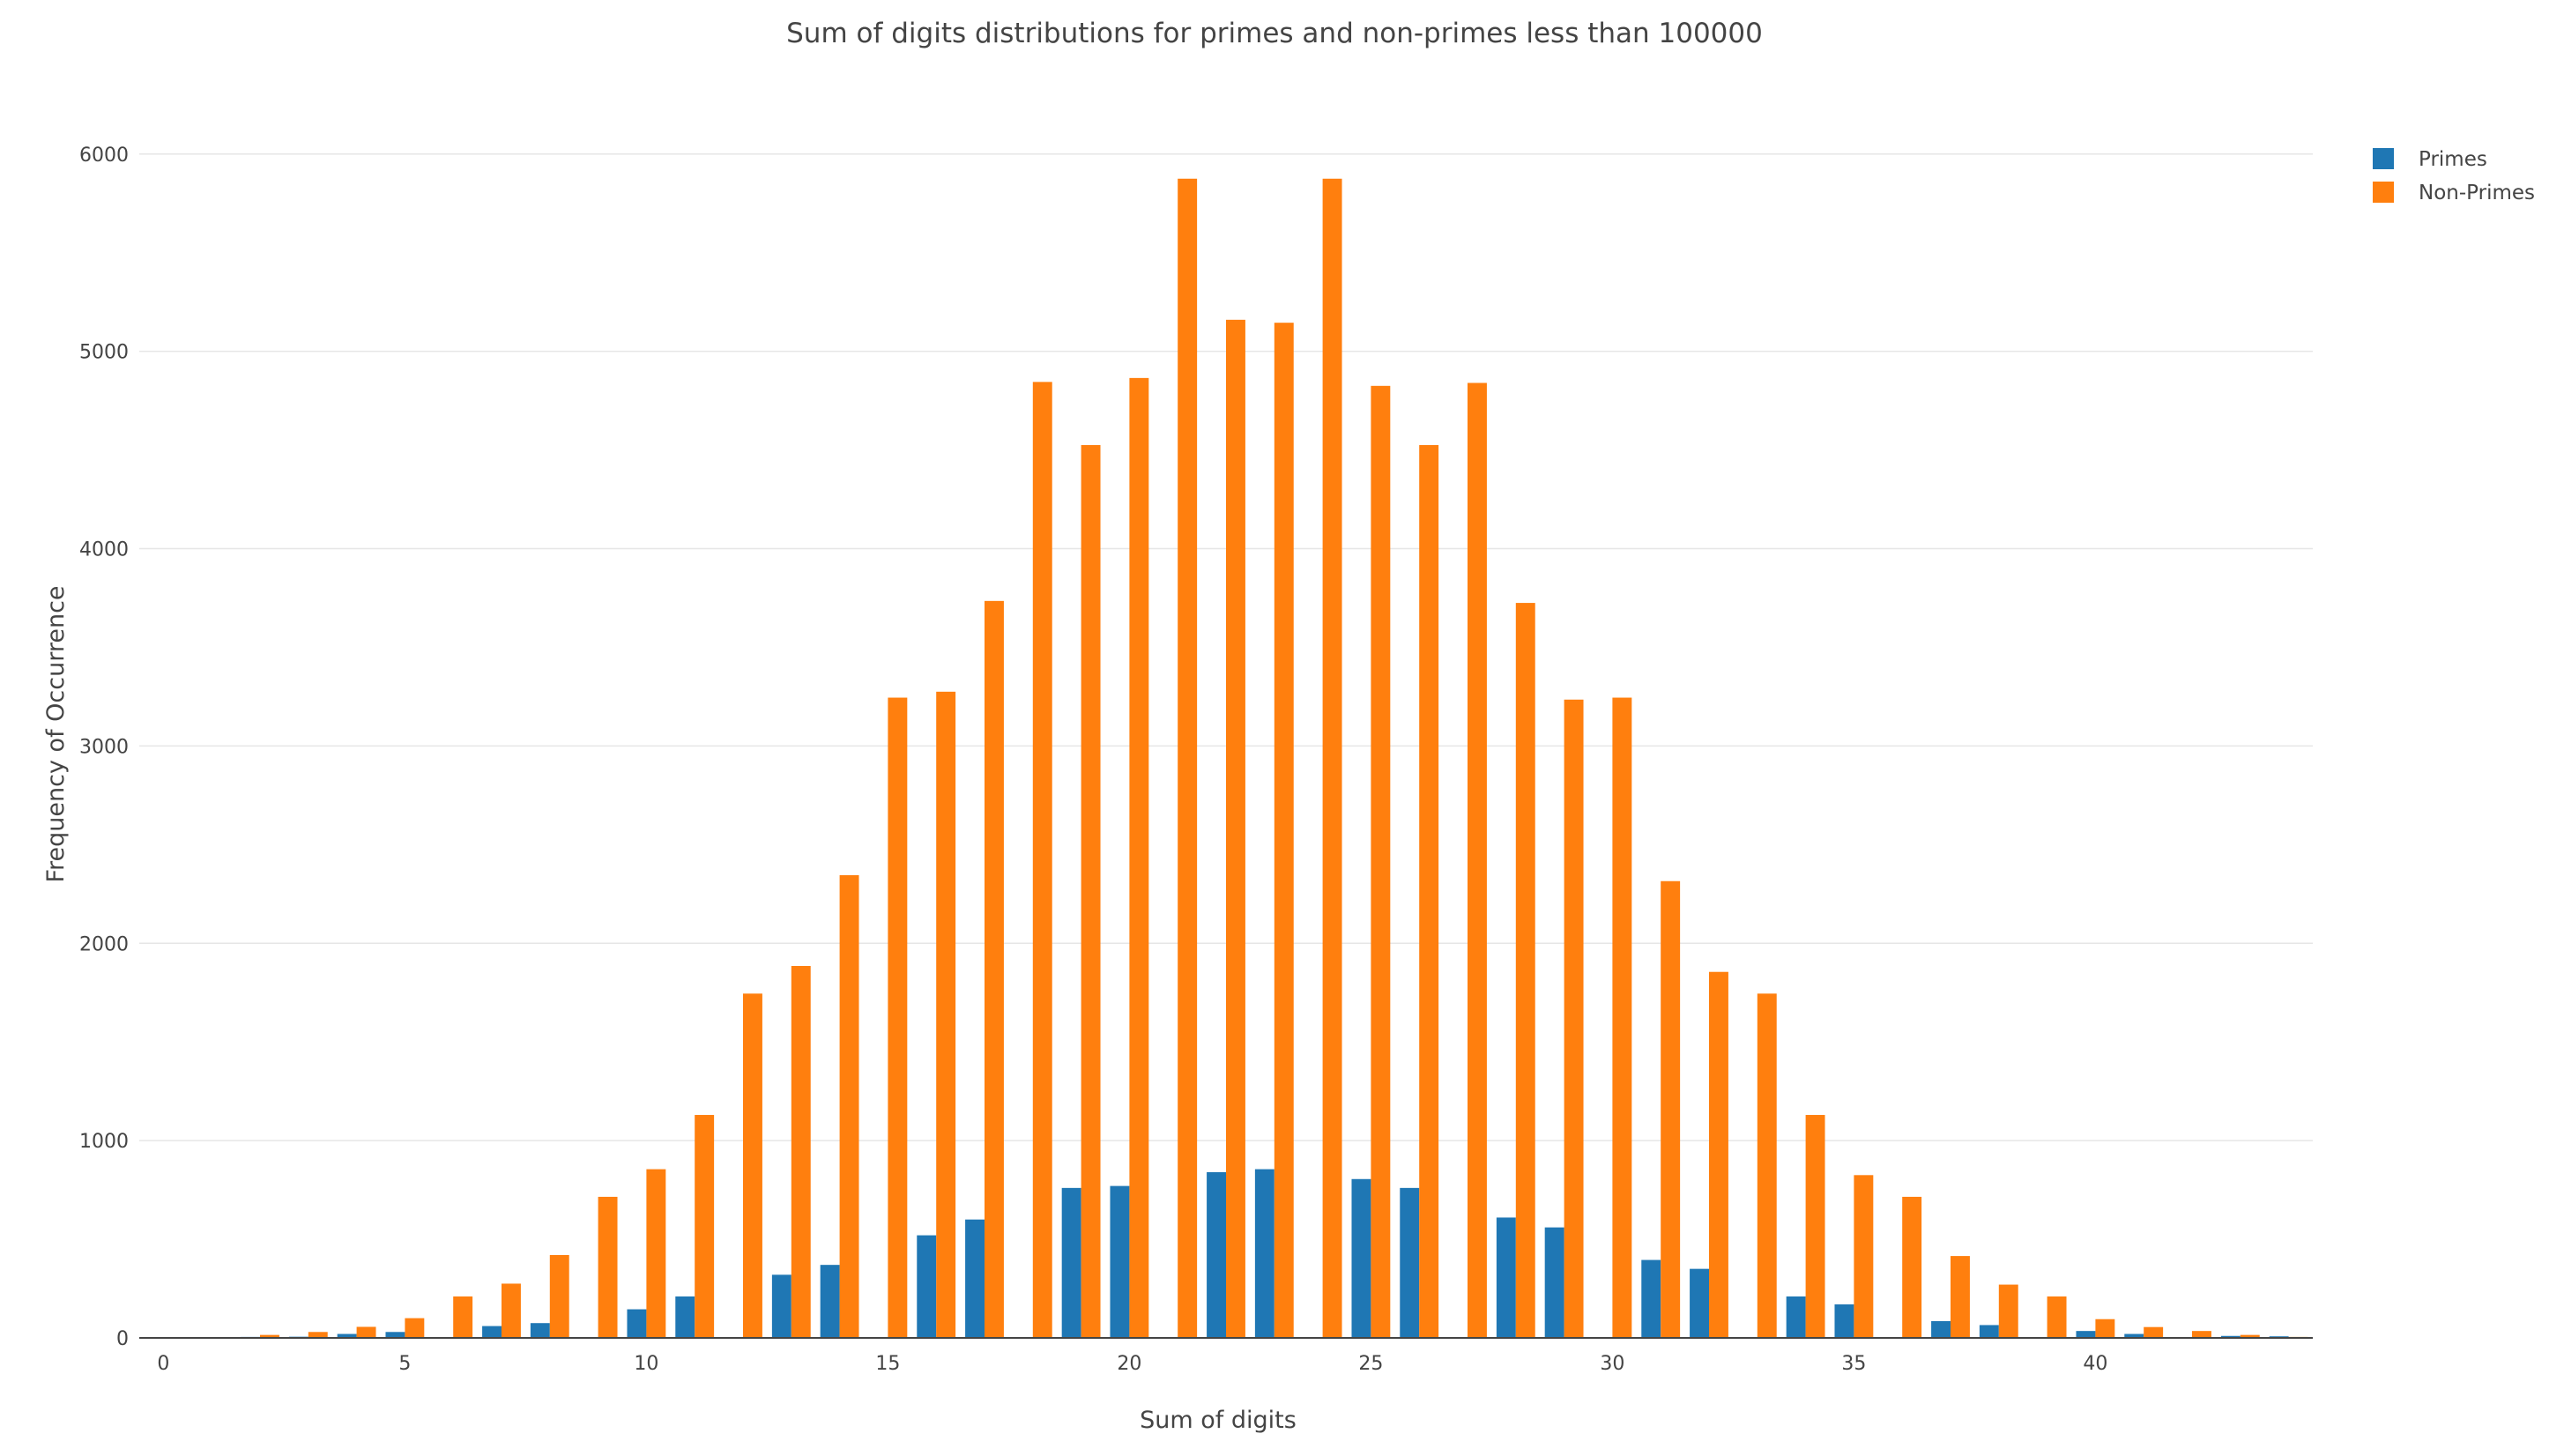 The image size is (2549, 1456). Describe the element at coordinates (2095, 1364) in the screenshot. I see `x-tick-label-40: 40` at that location.